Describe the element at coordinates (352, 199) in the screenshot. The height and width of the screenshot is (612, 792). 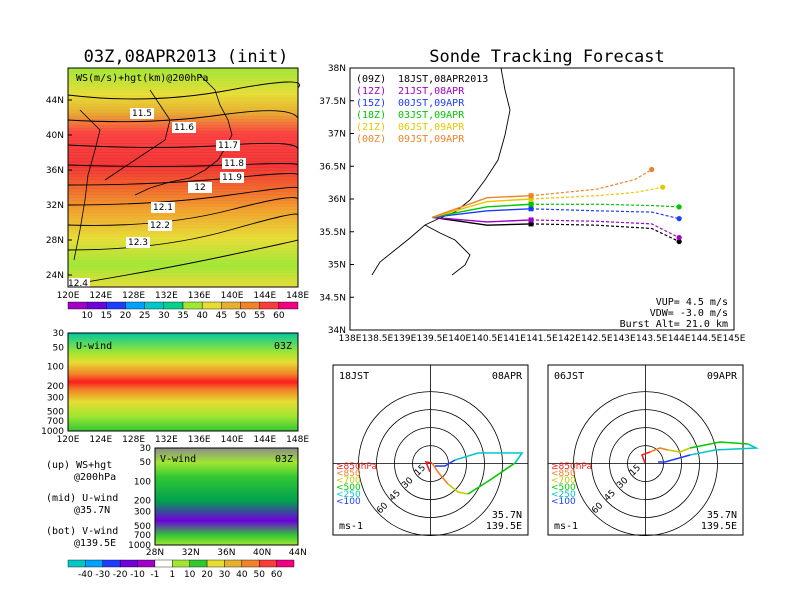
I see `track-grid` at that location.